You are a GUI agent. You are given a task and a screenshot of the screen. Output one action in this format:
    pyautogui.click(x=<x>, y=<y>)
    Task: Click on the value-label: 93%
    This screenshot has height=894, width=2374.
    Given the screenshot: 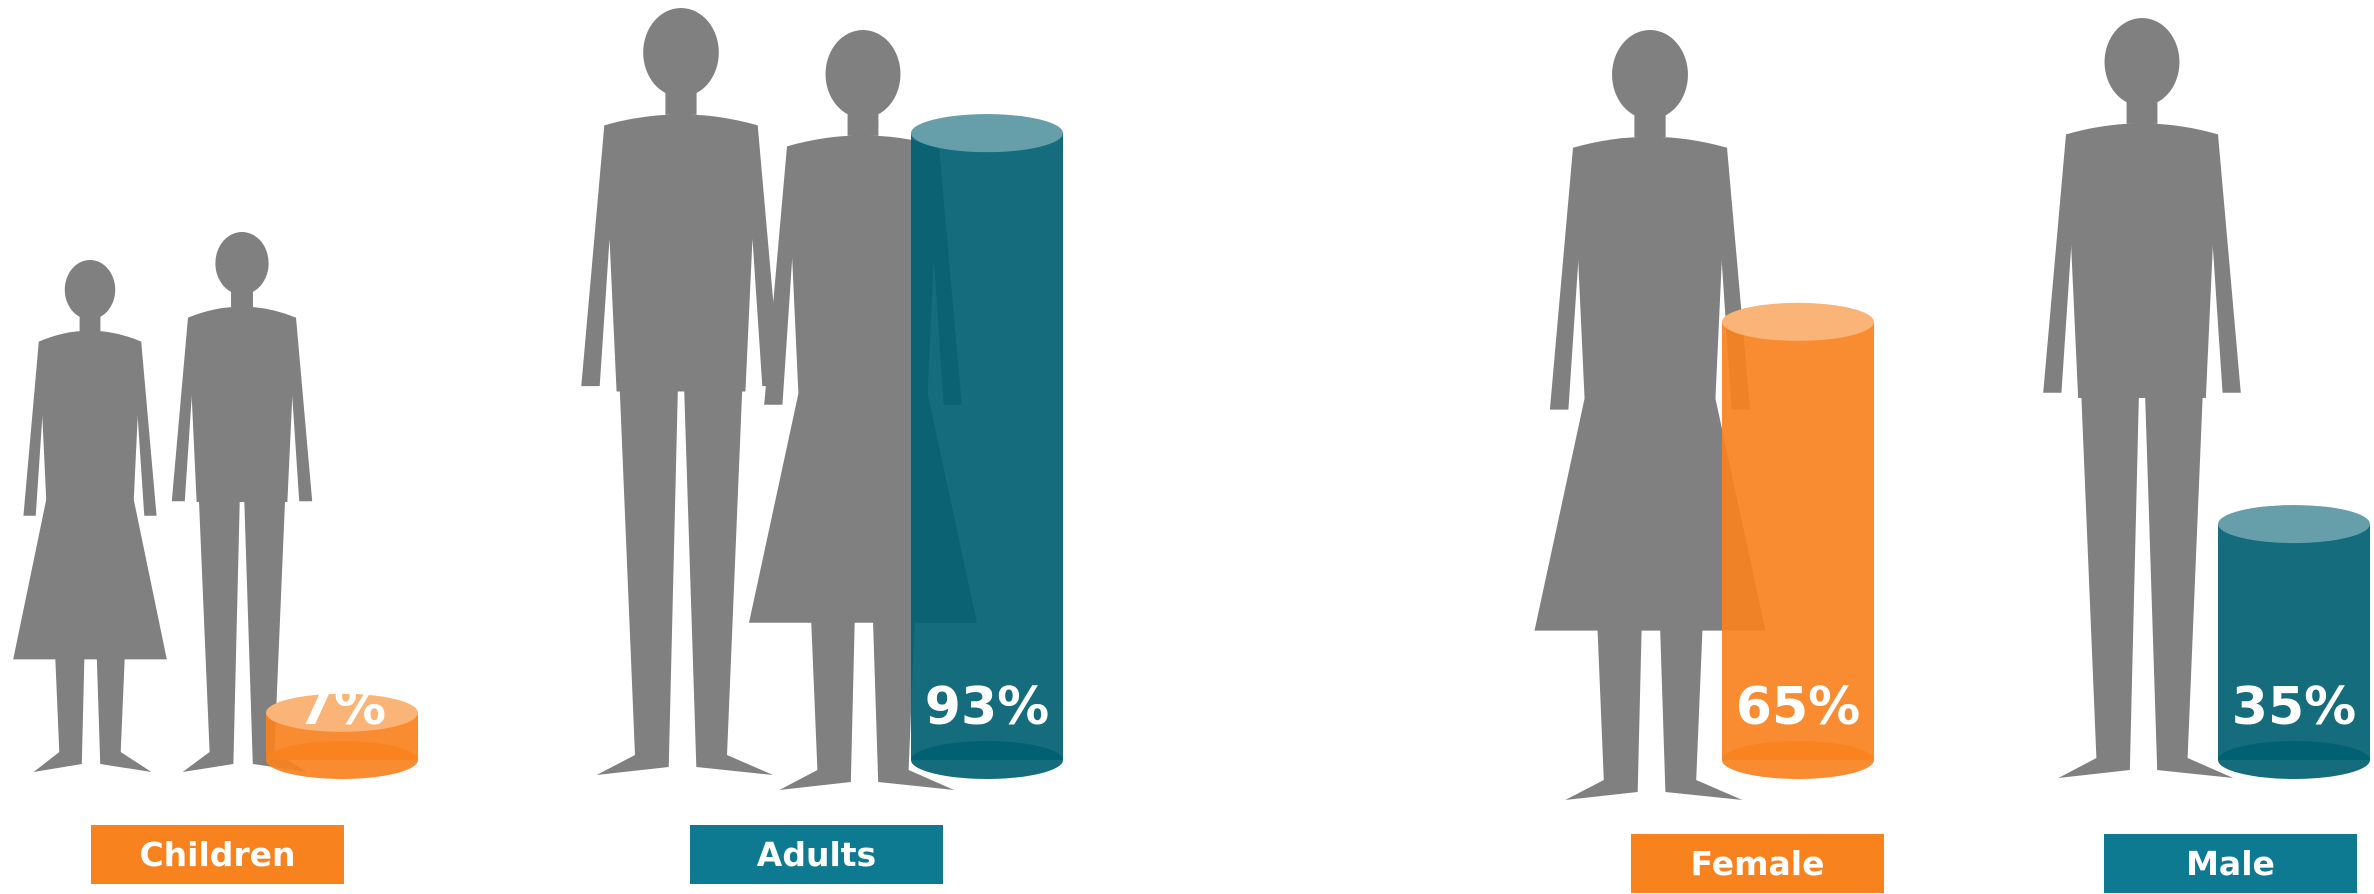 What is the action you would take?
    pyautogui.click(x=987, y=707)
    